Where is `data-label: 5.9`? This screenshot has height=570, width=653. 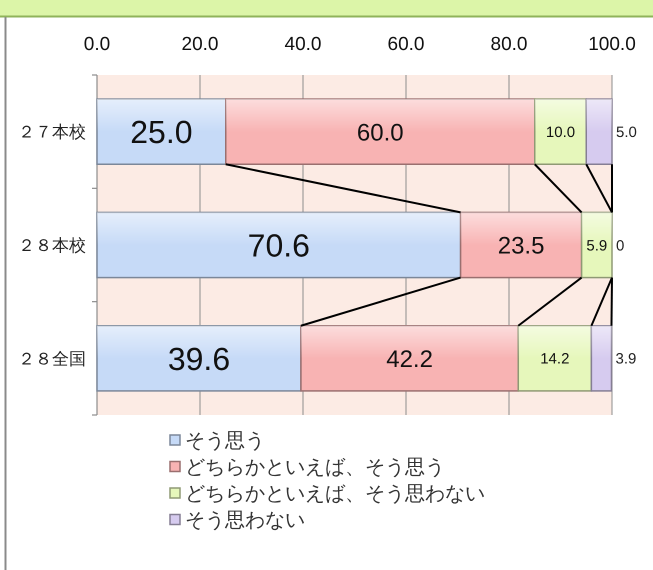 data-label: 5.9 is located at coordinates (597, 245).